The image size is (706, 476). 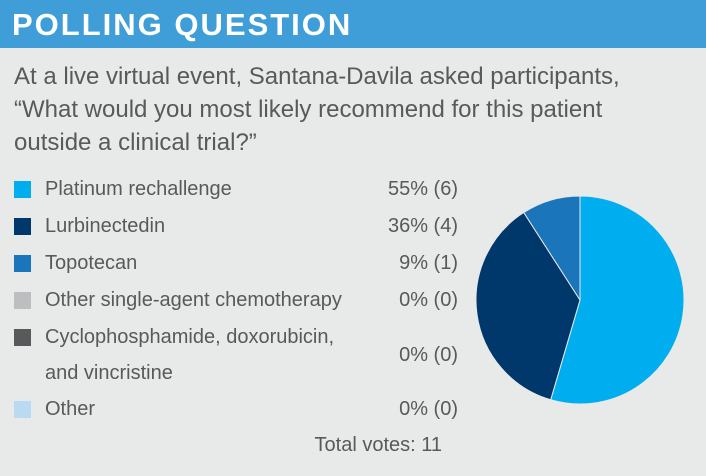 What do you see at coordinates (378, 445) in the screenshot?
I see `total-votes: Total votes: 11` at bounding box center [378, 445].